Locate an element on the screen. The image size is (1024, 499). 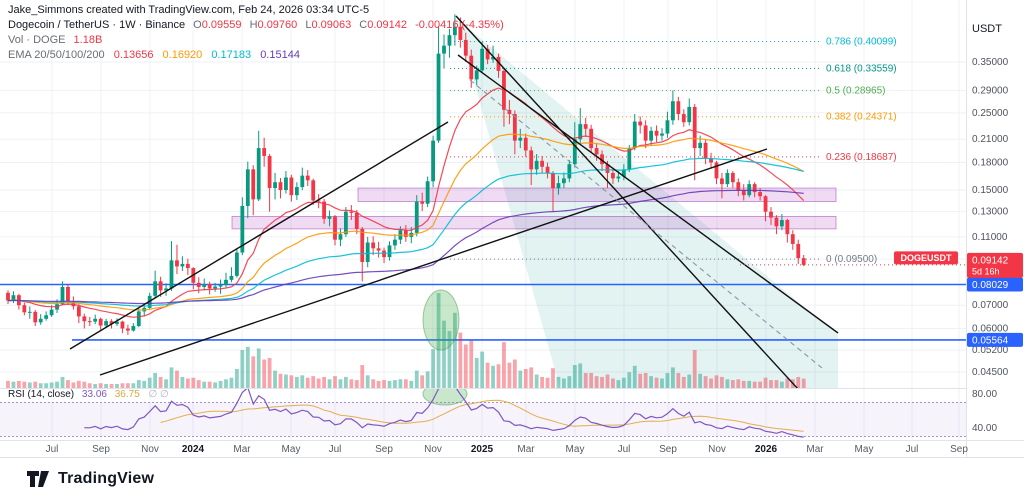
symbol-title: Dogecoin / TetherUS · 1W · Binance is located at coordinates (97, 25).